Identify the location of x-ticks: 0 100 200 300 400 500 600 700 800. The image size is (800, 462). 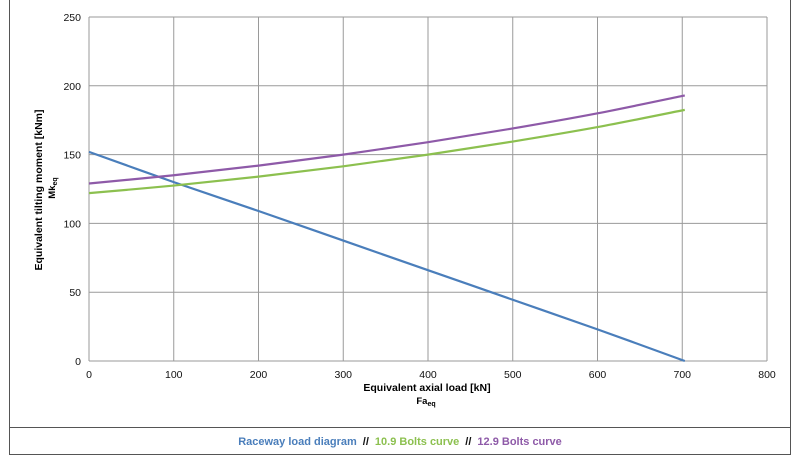
(431, 375).